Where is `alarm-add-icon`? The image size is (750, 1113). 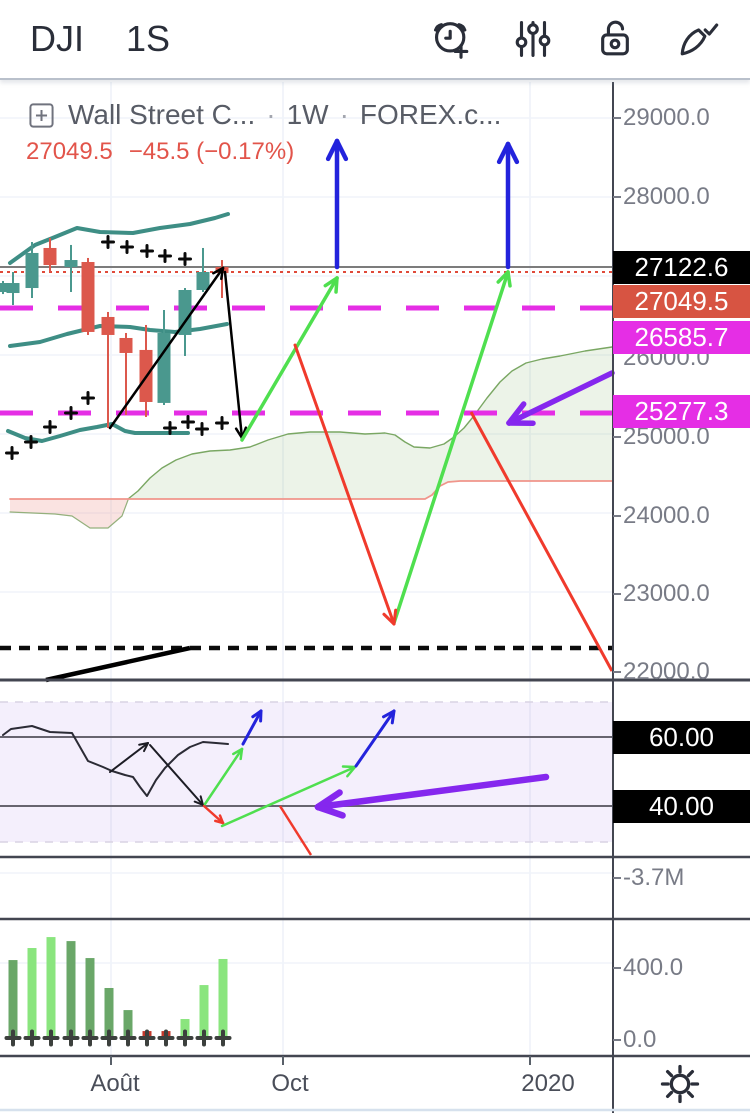
alarm-add-icon is located at coordinates (451, 39).